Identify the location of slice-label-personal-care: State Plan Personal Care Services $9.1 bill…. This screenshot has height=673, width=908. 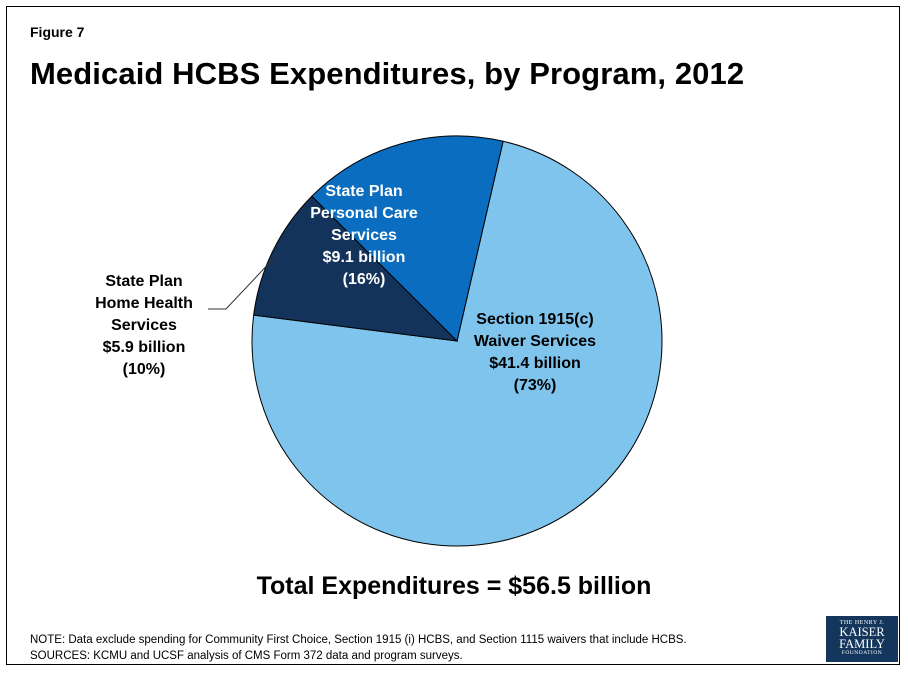
(364, 235).